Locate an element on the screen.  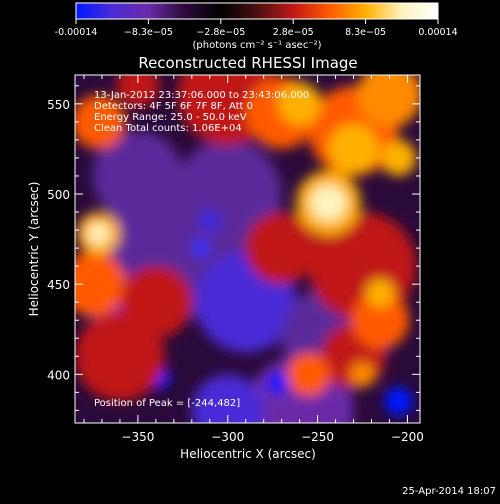
annotation-energy-range: Energy Range: 25.0 - 50.0 keV is located at coordinates (170, 117).